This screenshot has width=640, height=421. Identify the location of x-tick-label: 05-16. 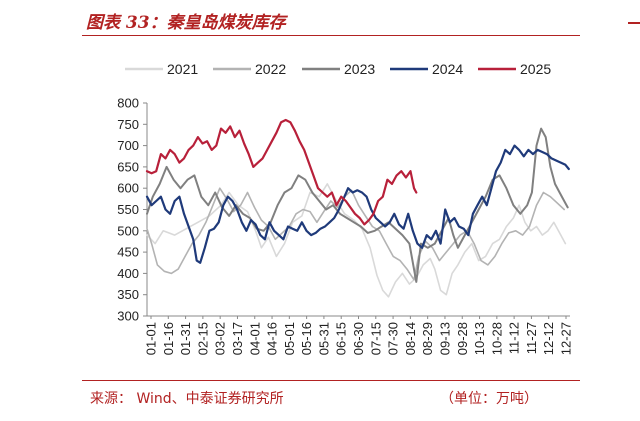
(306, 338).